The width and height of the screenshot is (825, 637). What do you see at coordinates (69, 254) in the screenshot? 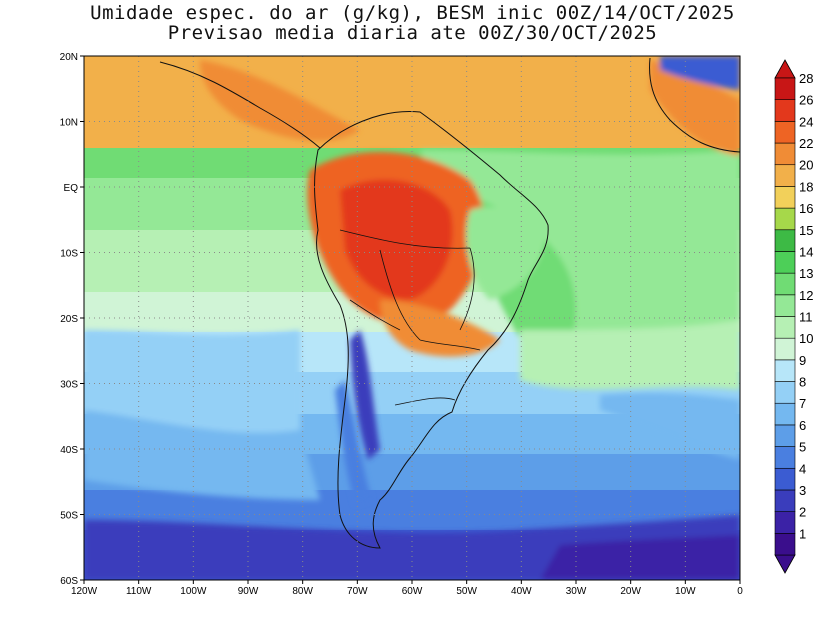
I see `lat-label: 10S` at bounding box center [69, 254].